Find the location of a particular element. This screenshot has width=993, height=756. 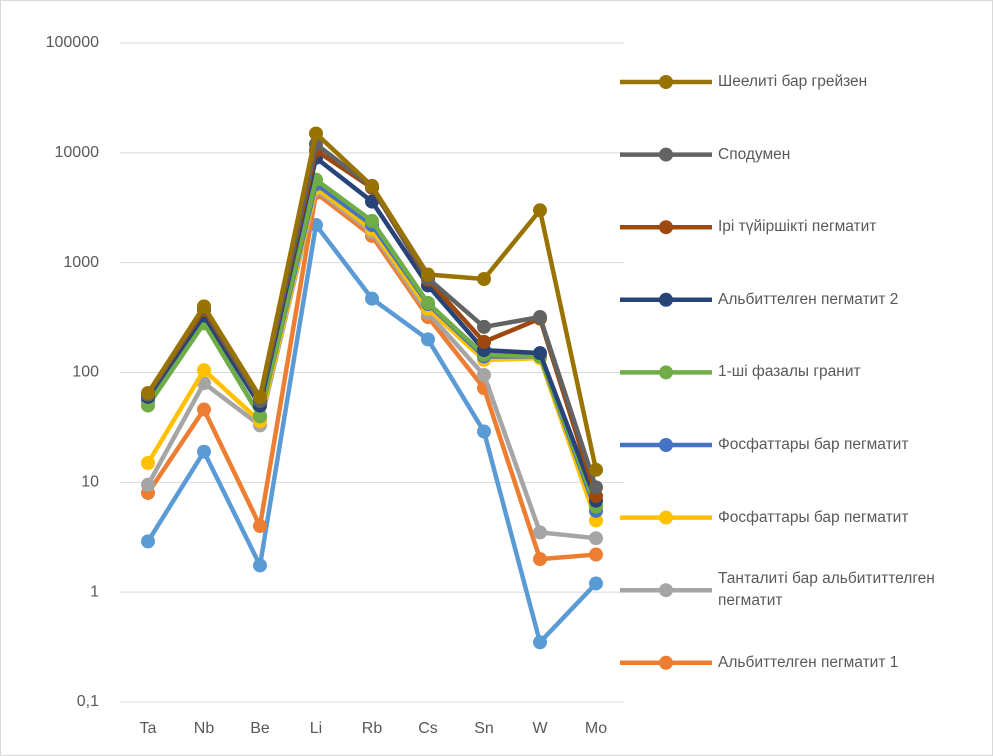

y-tick-label: 100000 is located at coordinates (72, 42).